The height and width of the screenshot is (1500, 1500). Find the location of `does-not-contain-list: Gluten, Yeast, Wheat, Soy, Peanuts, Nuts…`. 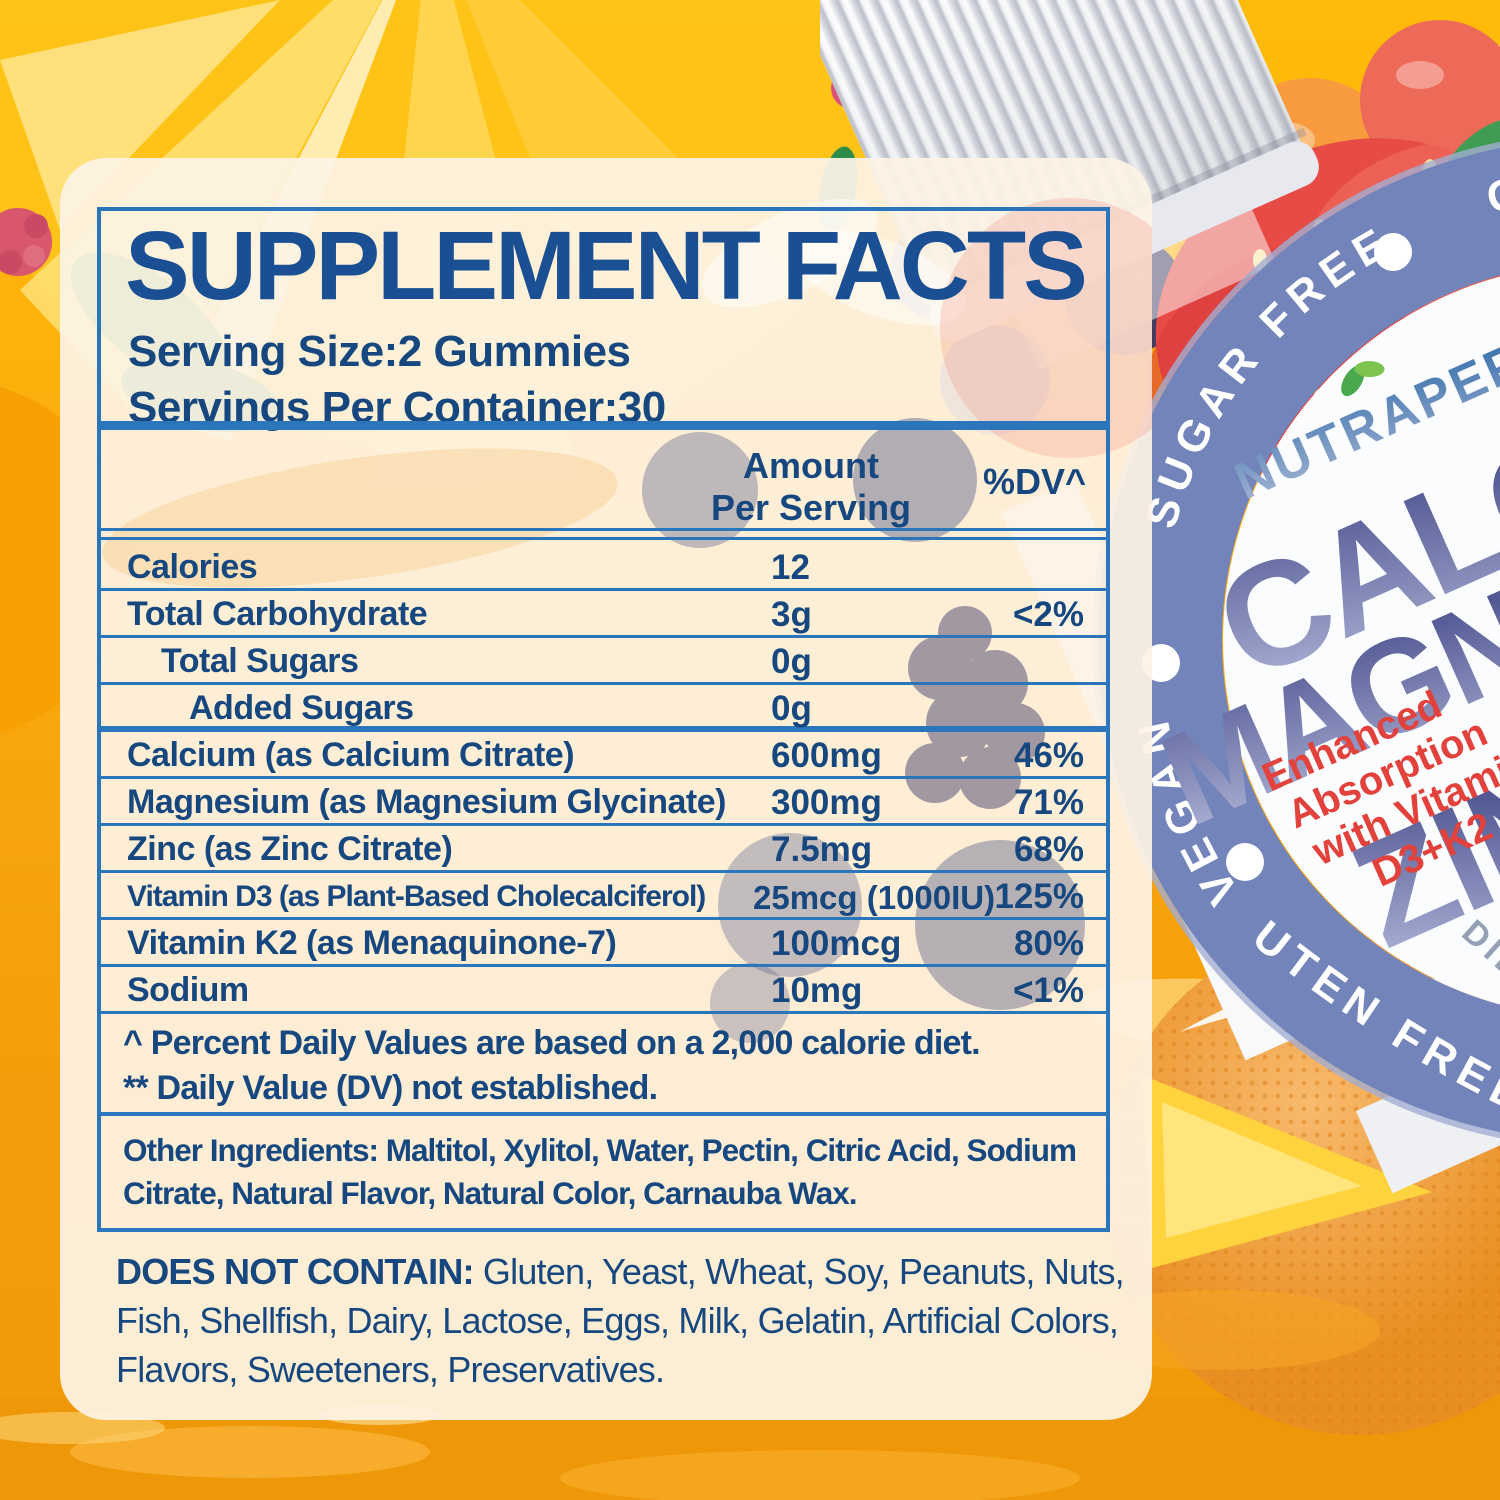

does-not-contain-list: Gluten, Yeast, Wheat, Soy, Peanuts, Nuts… is located at coordinates (620, 1320).